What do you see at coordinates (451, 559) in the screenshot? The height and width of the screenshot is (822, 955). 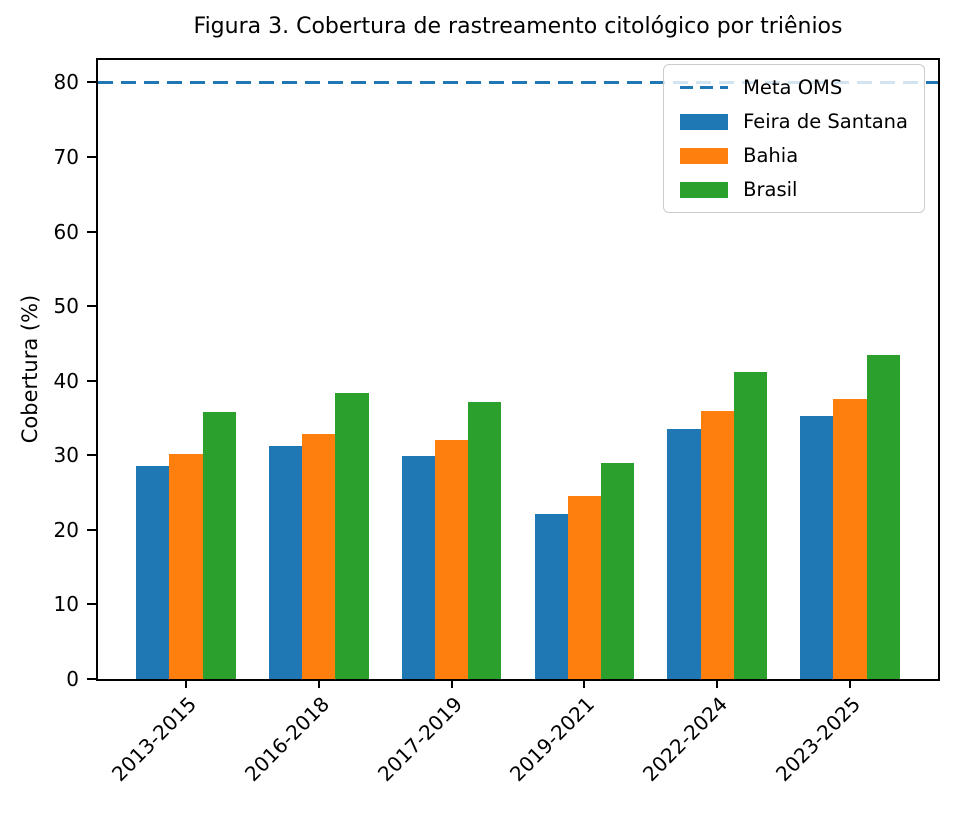 I see `bar-bahia-2017-2019` at bounding box center [451, 559].